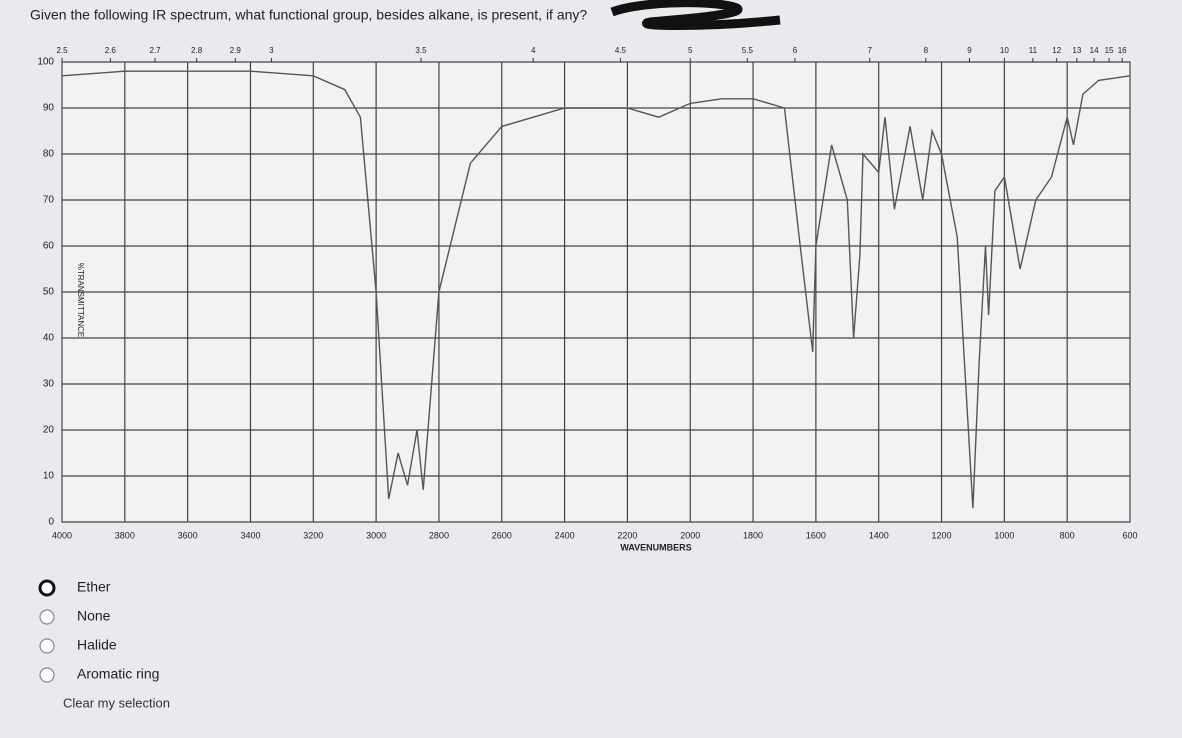  I want to click on clear-selection: Clear my selection, so click(116, 702).